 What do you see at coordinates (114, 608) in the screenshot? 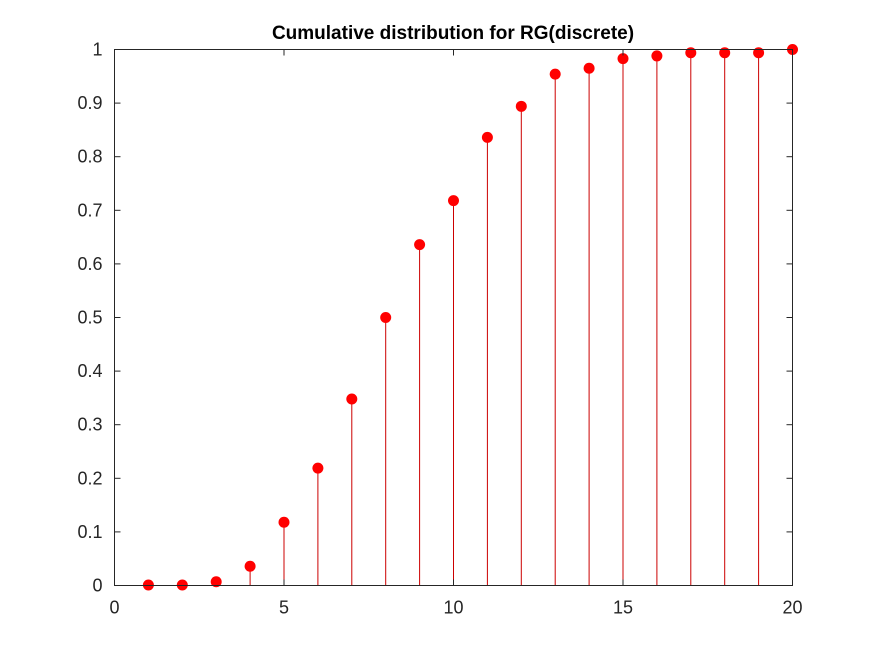
I see `x-tick-label: 0` at bounding box center [114, 608].